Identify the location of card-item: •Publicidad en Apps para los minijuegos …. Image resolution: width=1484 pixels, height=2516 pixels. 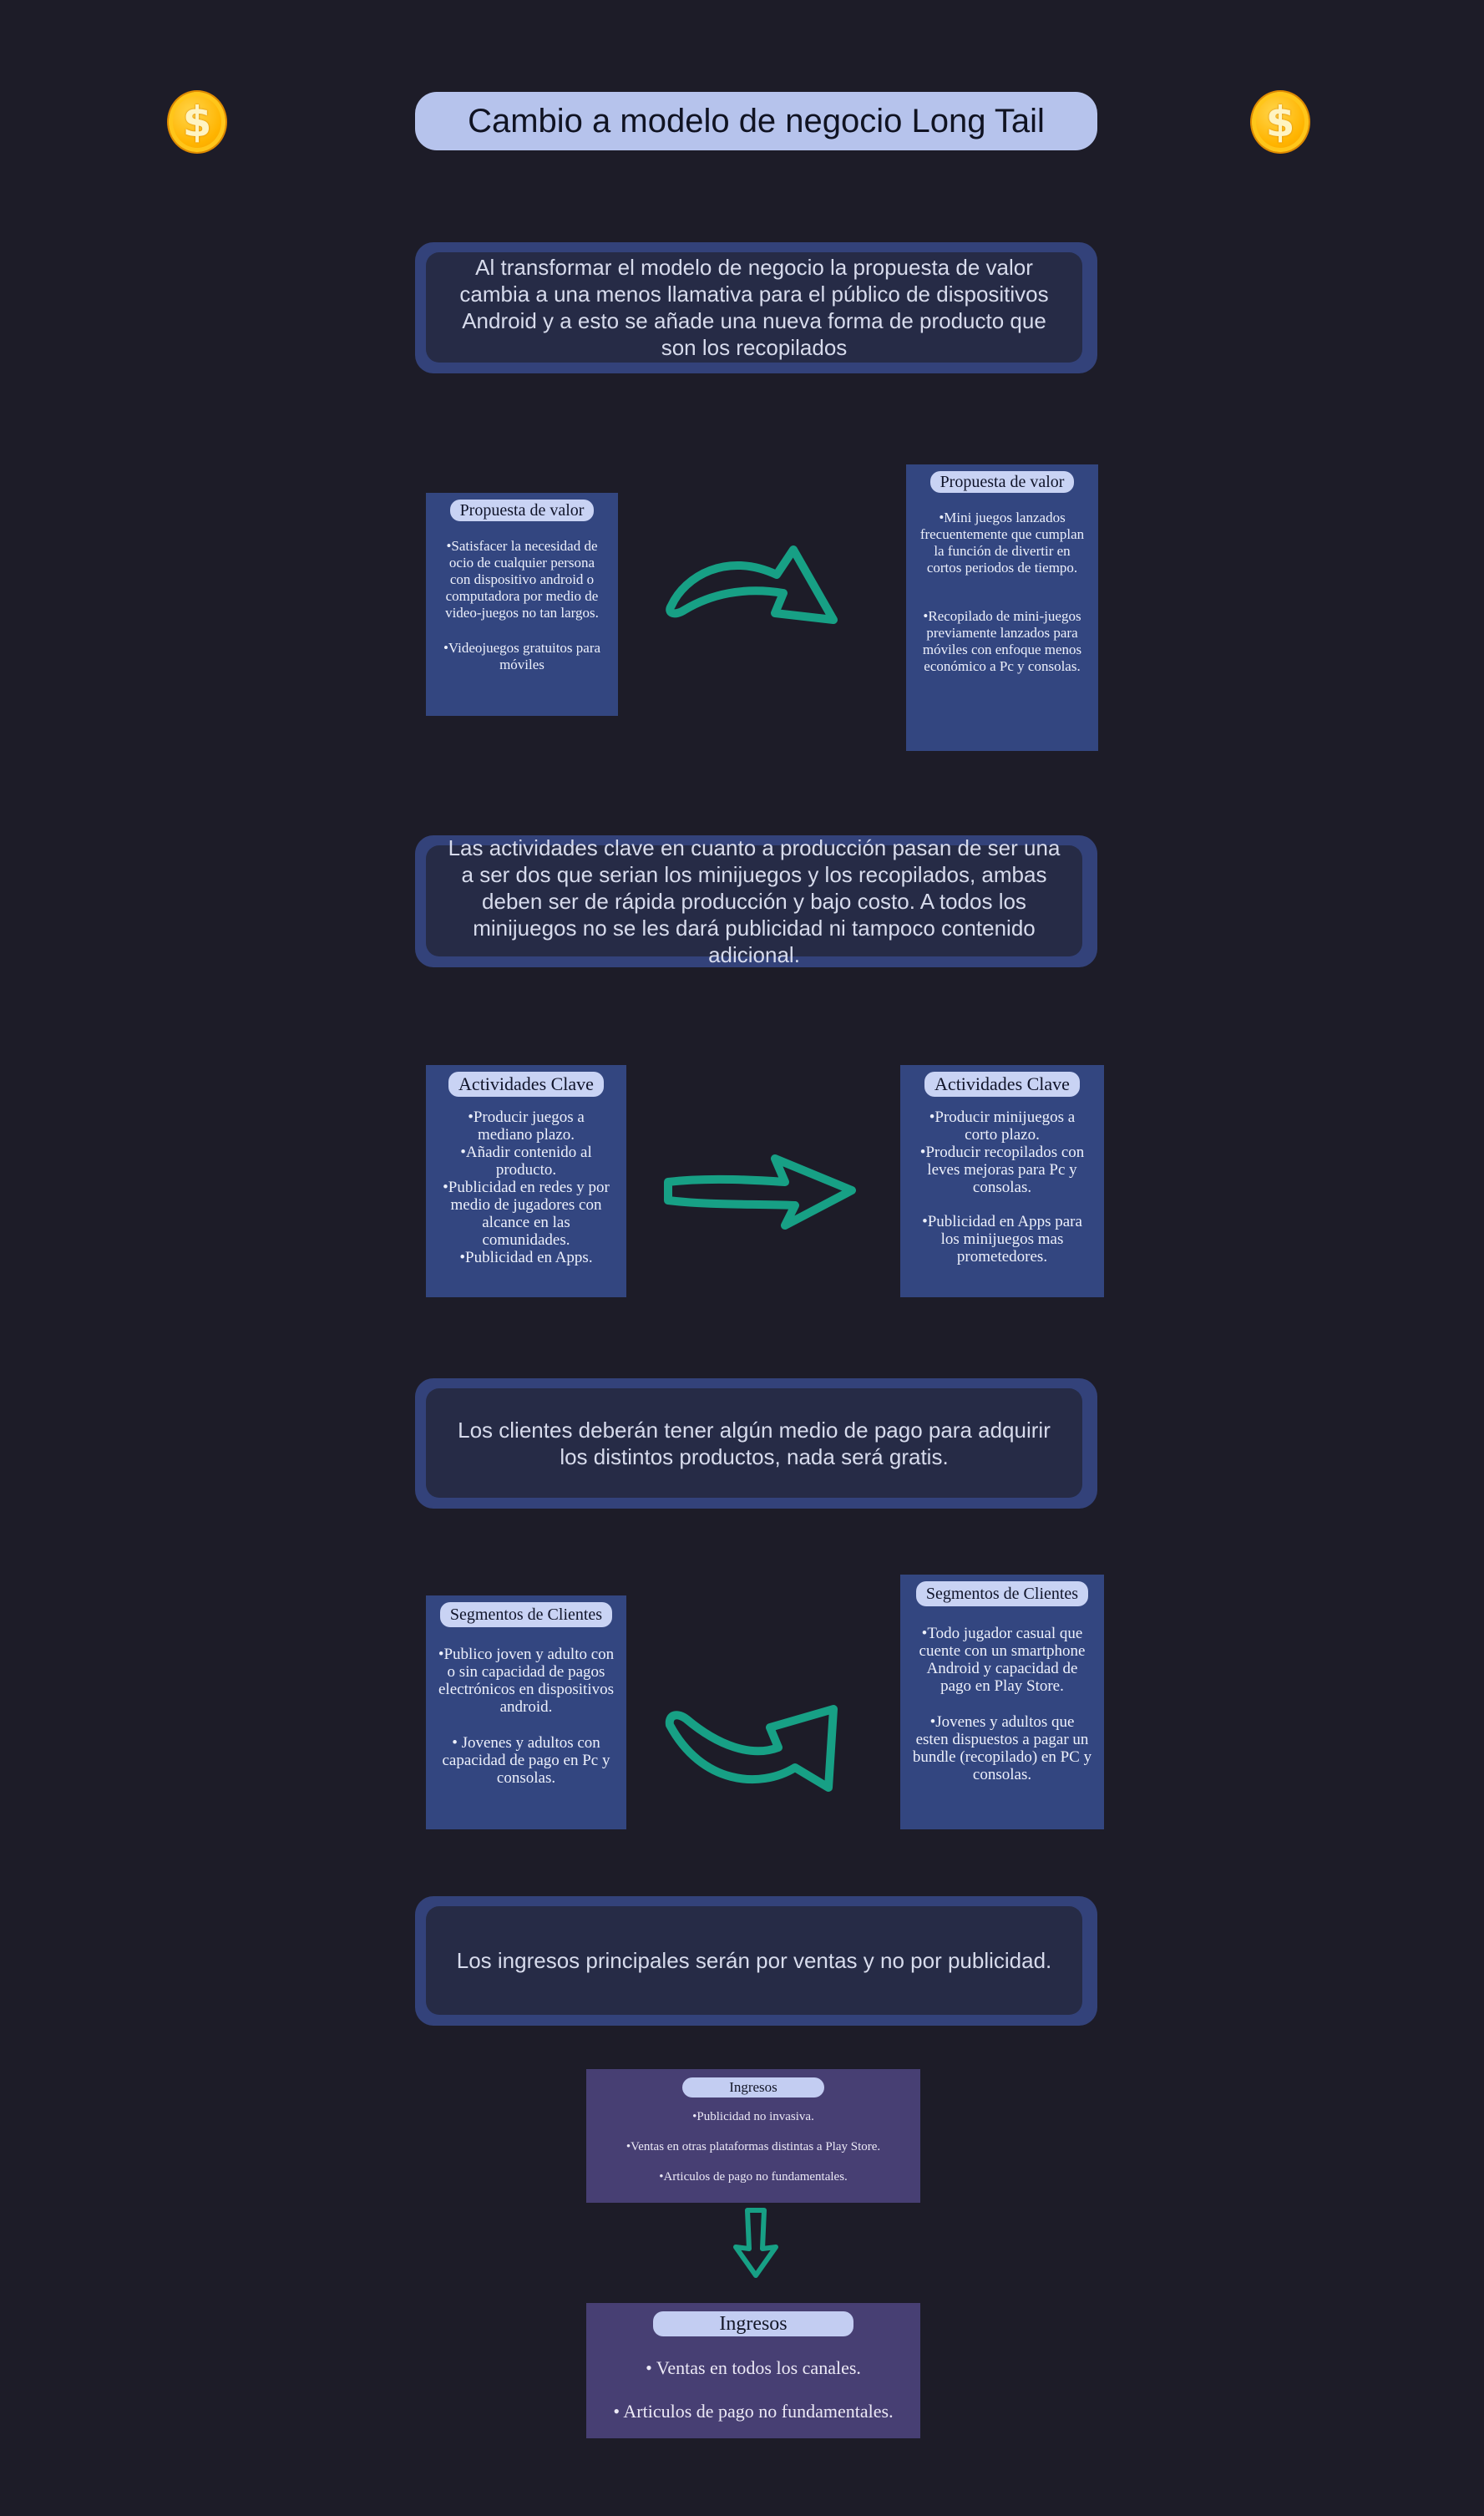
(1002, 1239).